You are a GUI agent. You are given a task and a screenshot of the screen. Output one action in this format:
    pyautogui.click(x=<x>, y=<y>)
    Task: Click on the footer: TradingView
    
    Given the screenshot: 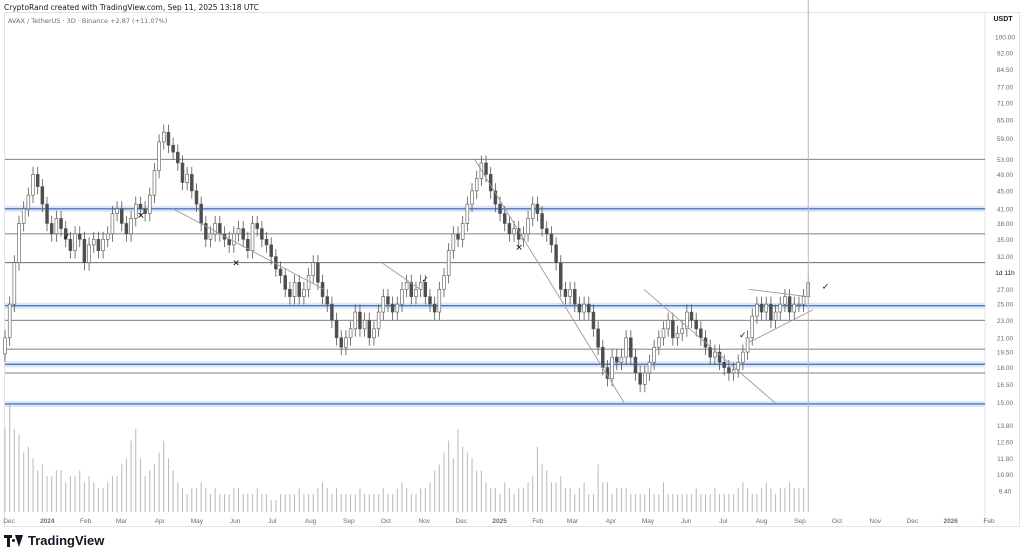 What is the action you would take?
    pyautogui.click(x=54, y=540)
    